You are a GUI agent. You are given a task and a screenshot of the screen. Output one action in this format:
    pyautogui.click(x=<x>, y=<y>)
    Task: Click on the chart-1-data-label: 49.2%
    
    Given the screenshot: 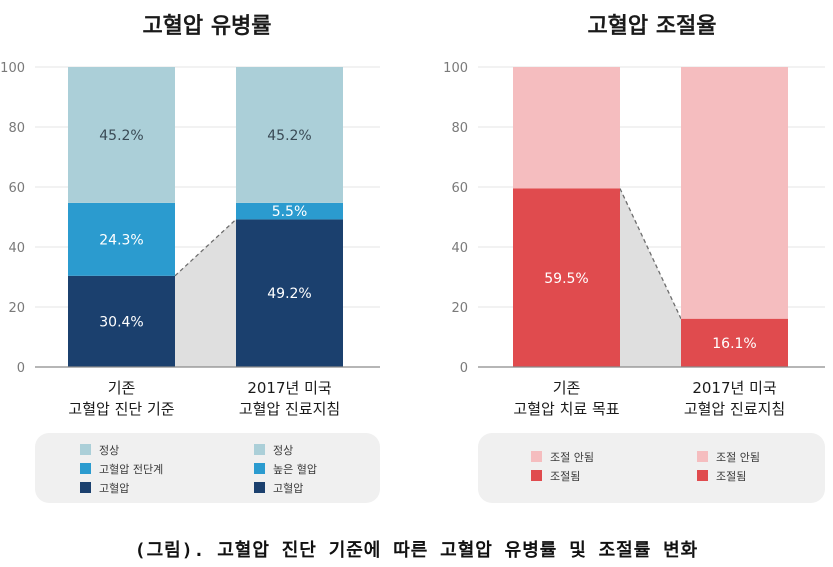 What is the action you would take?
    pyautogui.click(x=289, y=294)
    